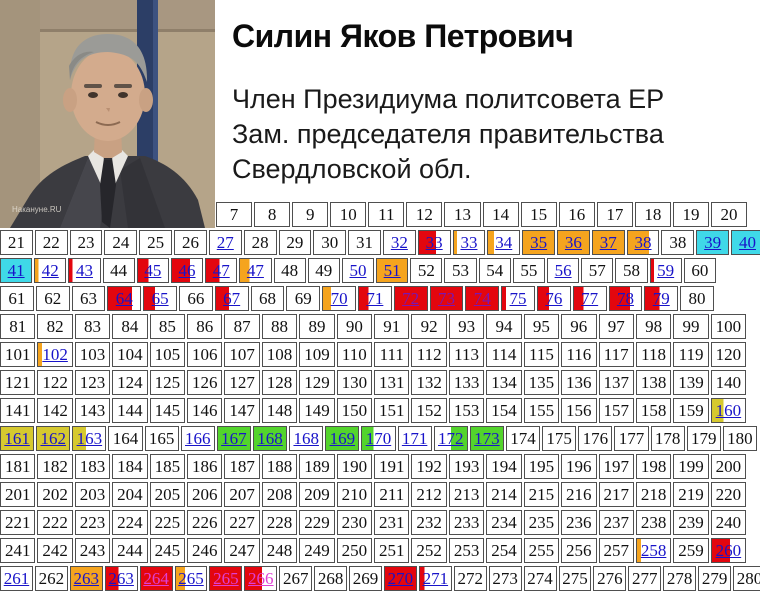  Describe the element at coordinates (310, 214) in the screenshot. I see `page-cell-9: 9` at that location.